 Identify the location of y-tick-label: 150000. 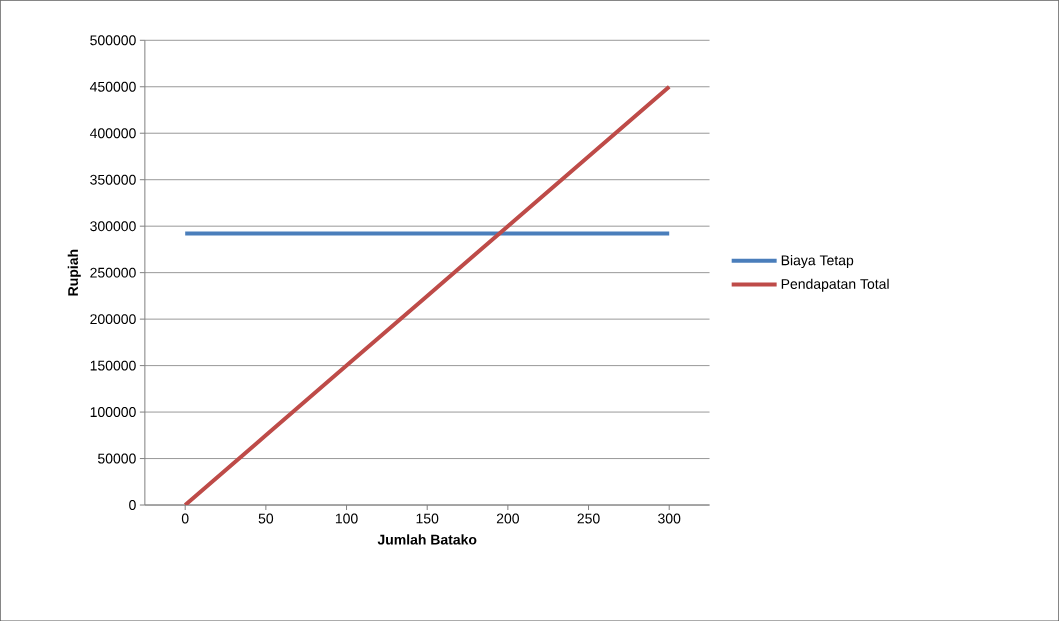
(113, 365).